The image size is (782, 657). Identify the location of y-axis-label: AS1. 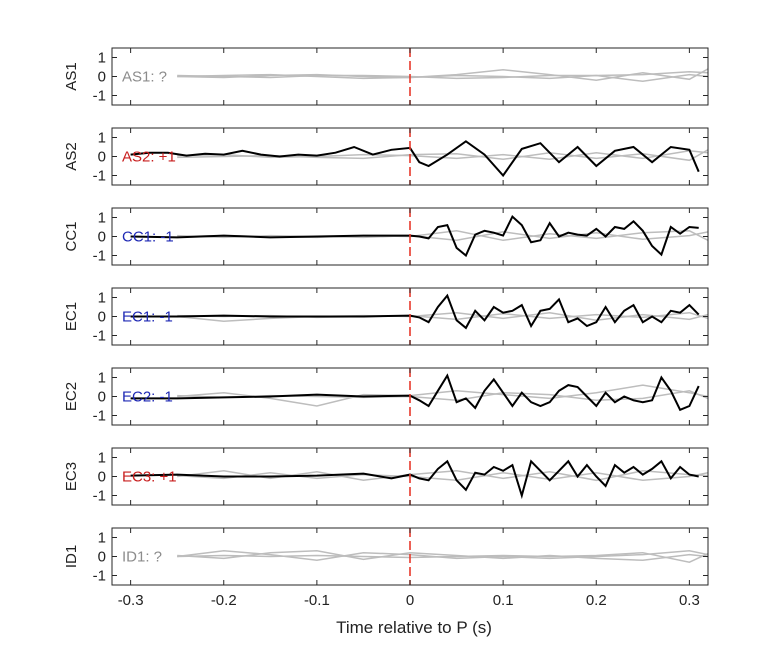
(71, 76).